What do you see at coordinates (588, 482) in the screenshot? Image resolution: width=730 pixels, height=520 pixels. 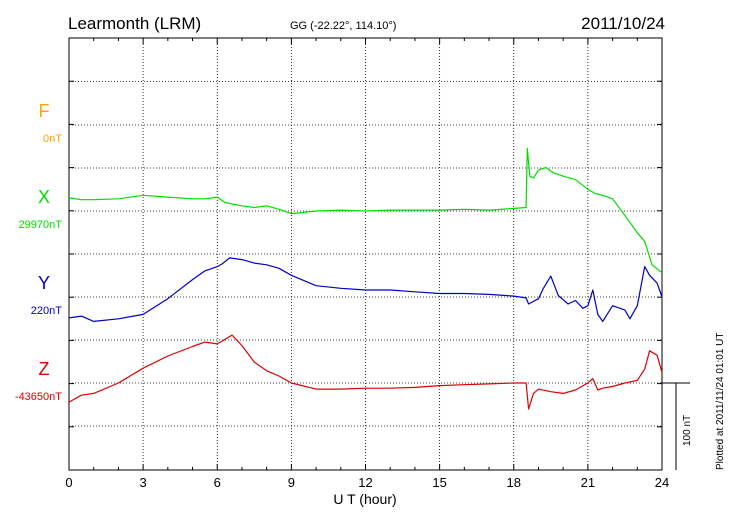 I see `x-tick-label: 21` at bounding box center [588, 482].